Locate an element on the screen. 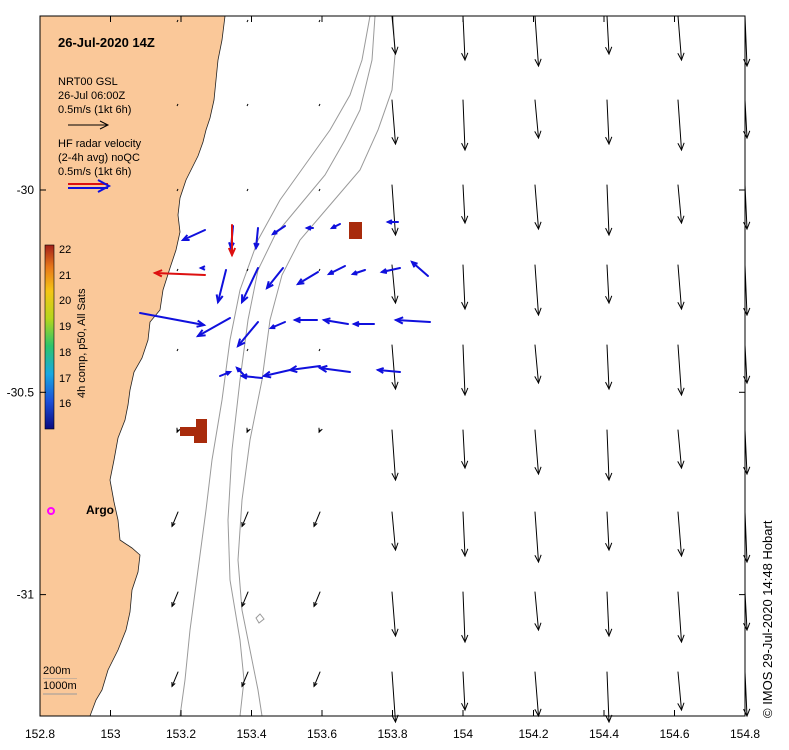 The height and width of the screenshot is (750, 789). legend-radar-arrow is located at coordinates (90, 186).